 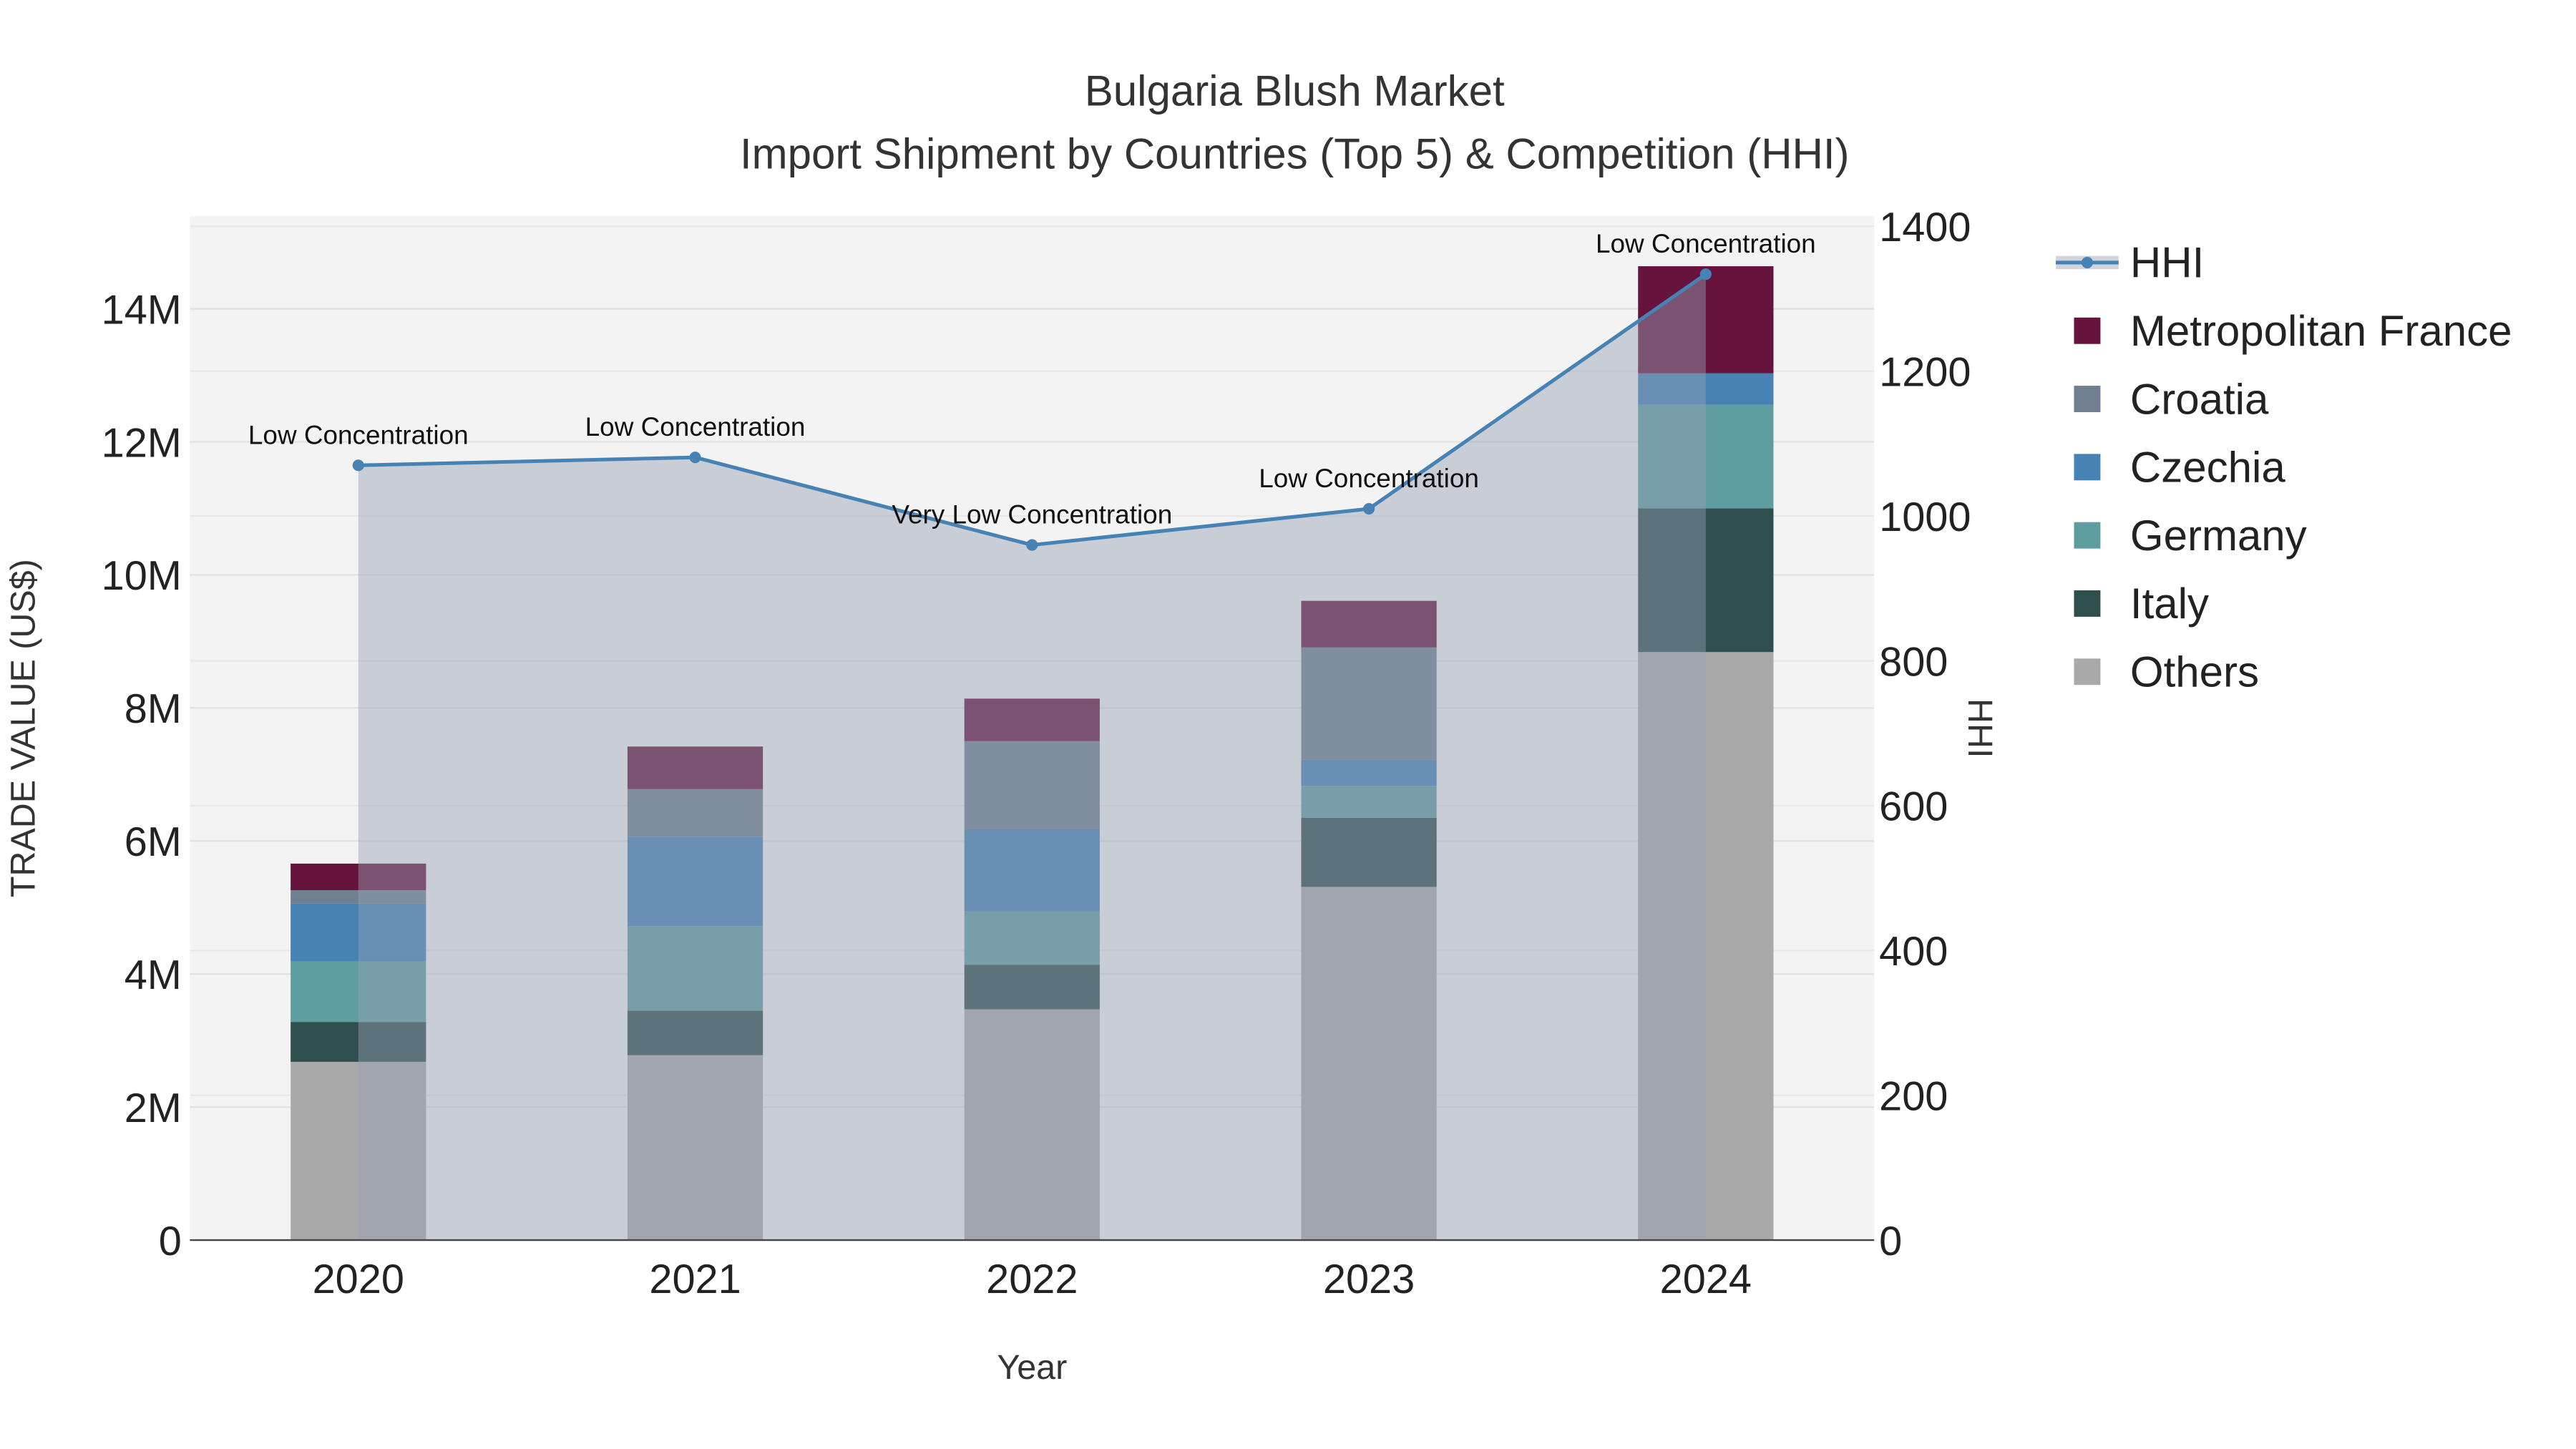 What do you see at coordinates (153, 1108) in the screenshot?
I see `y-tick-label: 2M` at bounding box center [153, 1108].